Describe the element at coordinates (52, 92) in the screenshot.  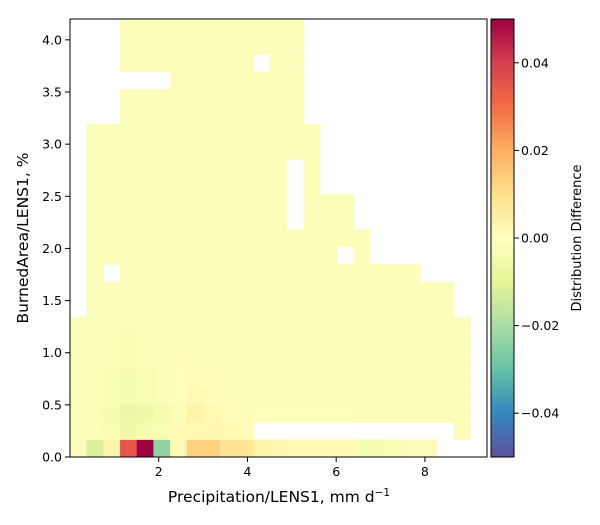
I see `y-tick-label: 3.5` at that location.